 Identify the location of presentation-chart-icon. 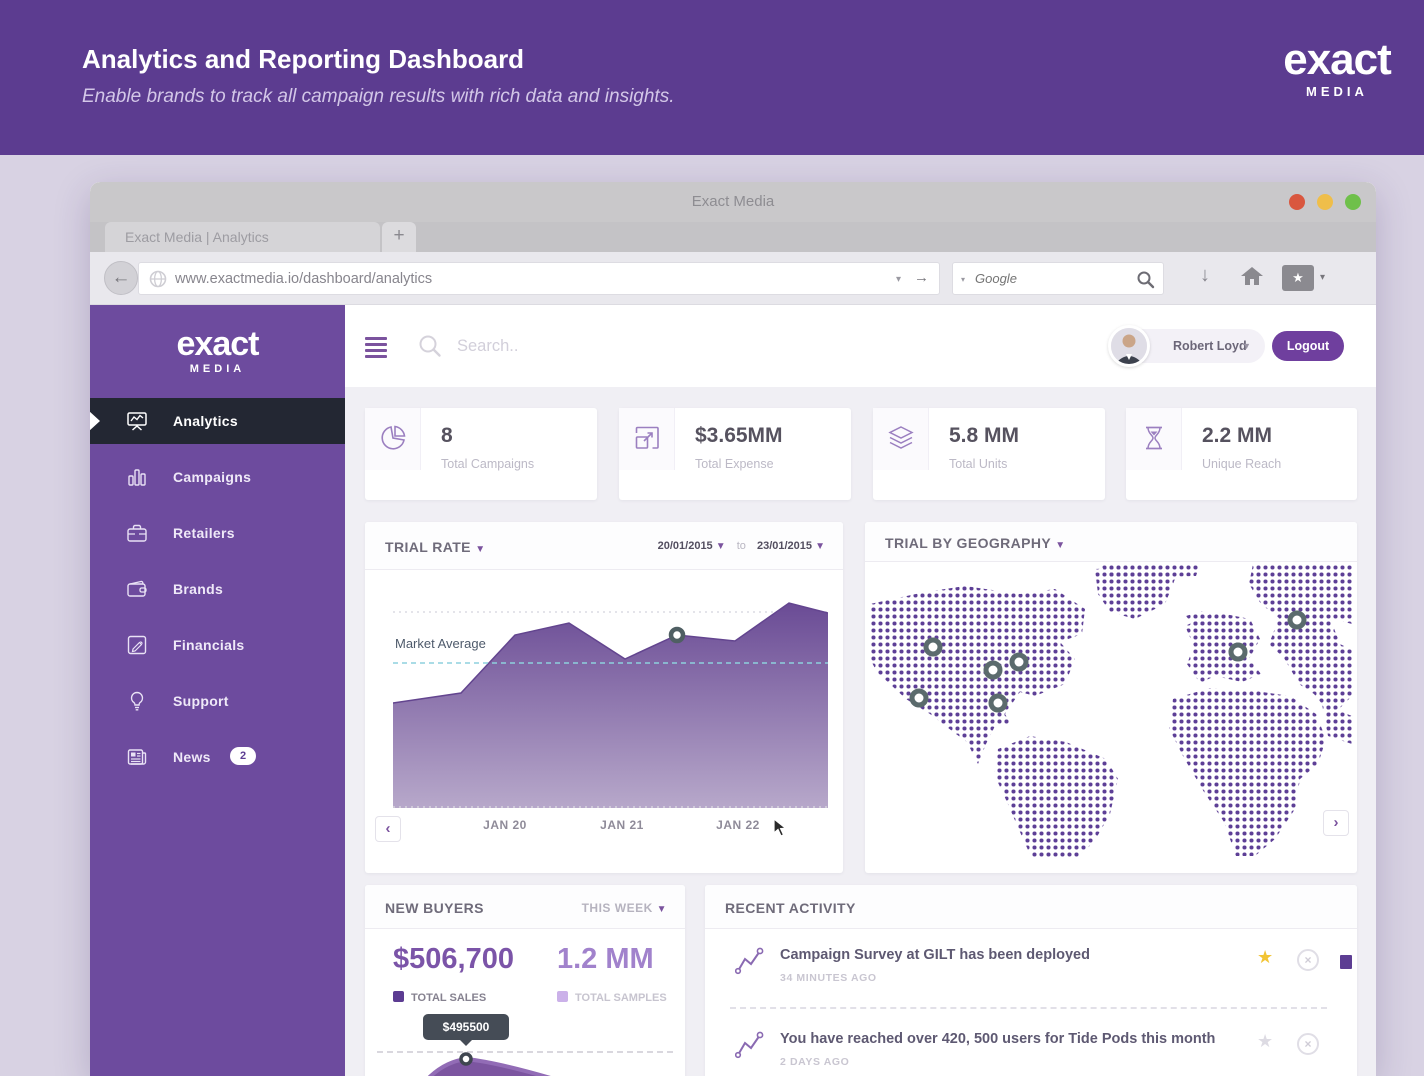
(137, 421).